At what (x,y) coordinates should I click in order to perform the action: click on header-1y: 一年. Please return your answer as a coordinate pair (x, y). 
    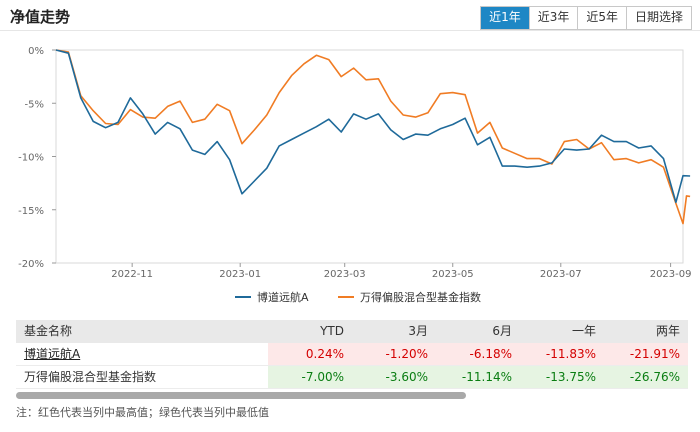
    Looking at the image, I should click on (583, 331).